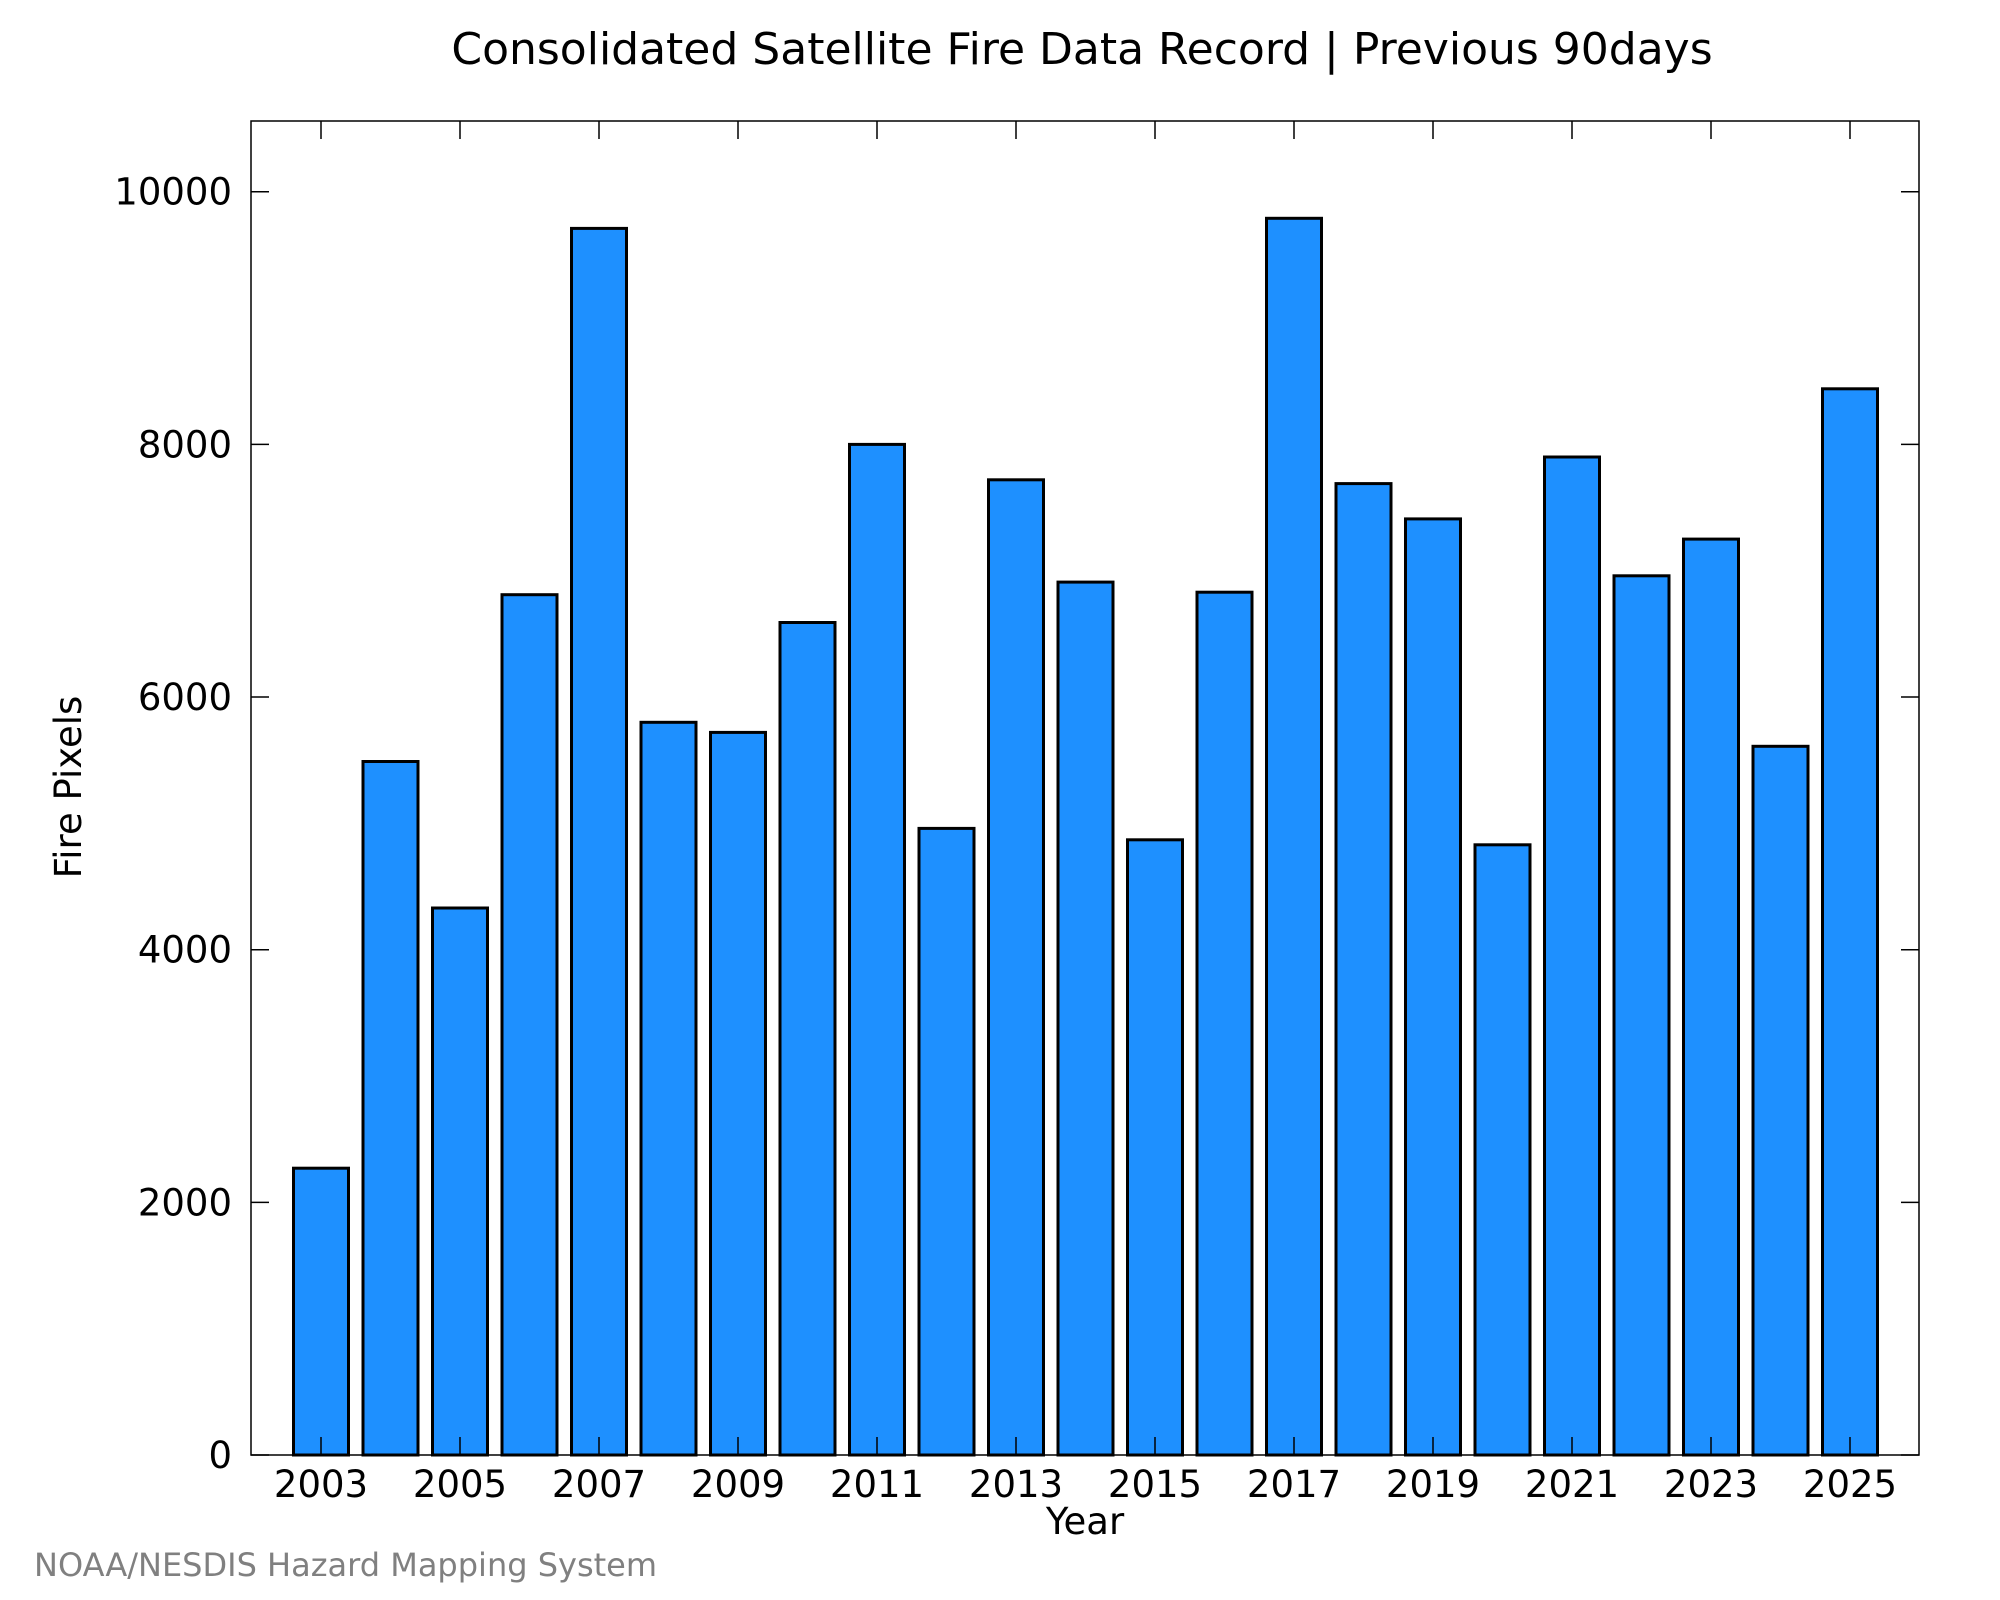  Describe the element at coordinates (738, 1484) in the screenshot. I see `x-tick-label: 2009` at that location.